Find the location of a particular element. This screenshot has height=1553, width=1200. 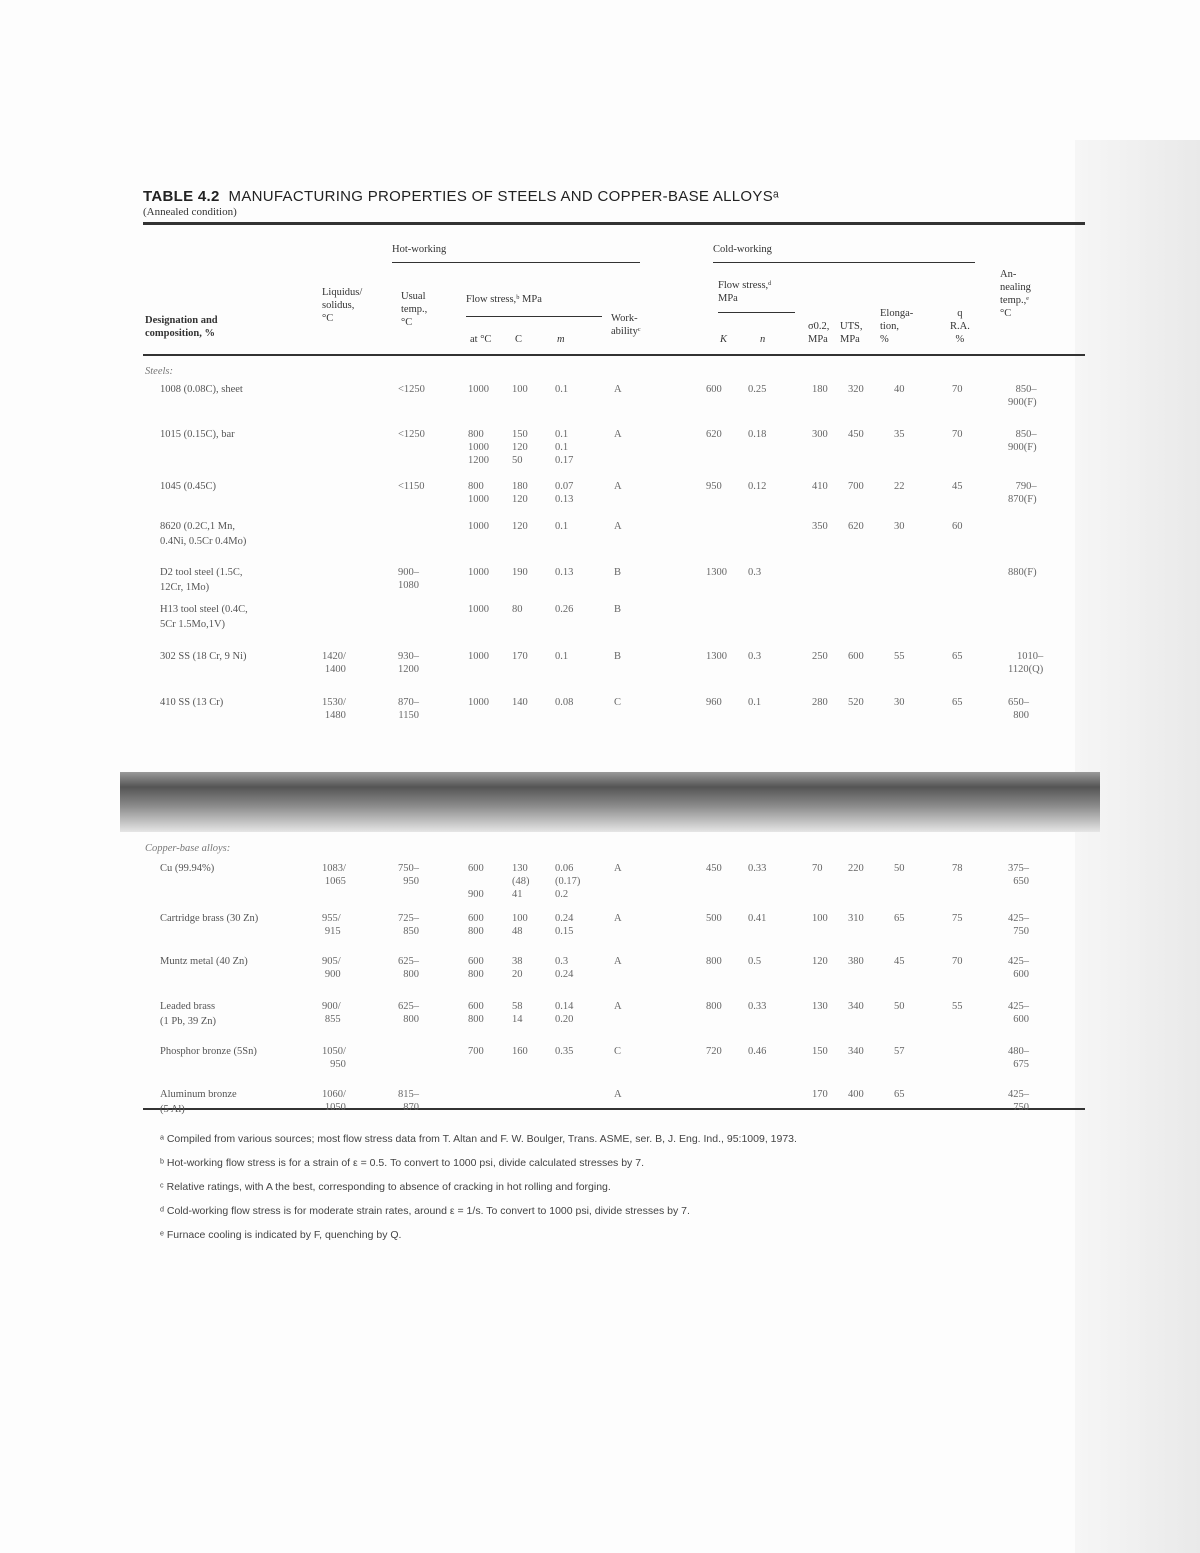

uts-cell: 340 is located at coordinates (856, 1006).